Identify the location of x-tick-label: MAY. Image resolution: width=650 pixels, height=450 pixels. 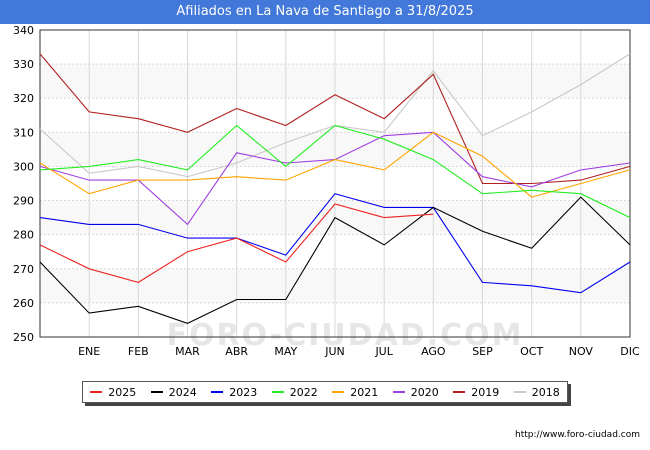
(285, 351).